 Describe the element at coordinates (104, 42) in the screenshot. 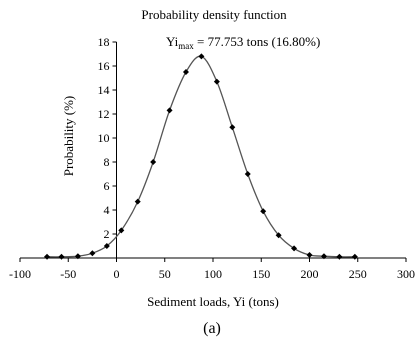

I see `y-tick-label: 18` at that location.